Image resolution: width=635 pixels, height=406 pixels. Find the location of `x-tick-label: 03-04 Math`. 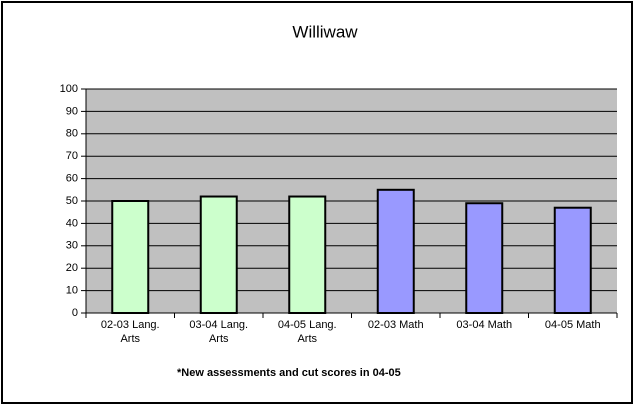

x-tick-label: 03-04 Math is located at coordinates (484, 325).